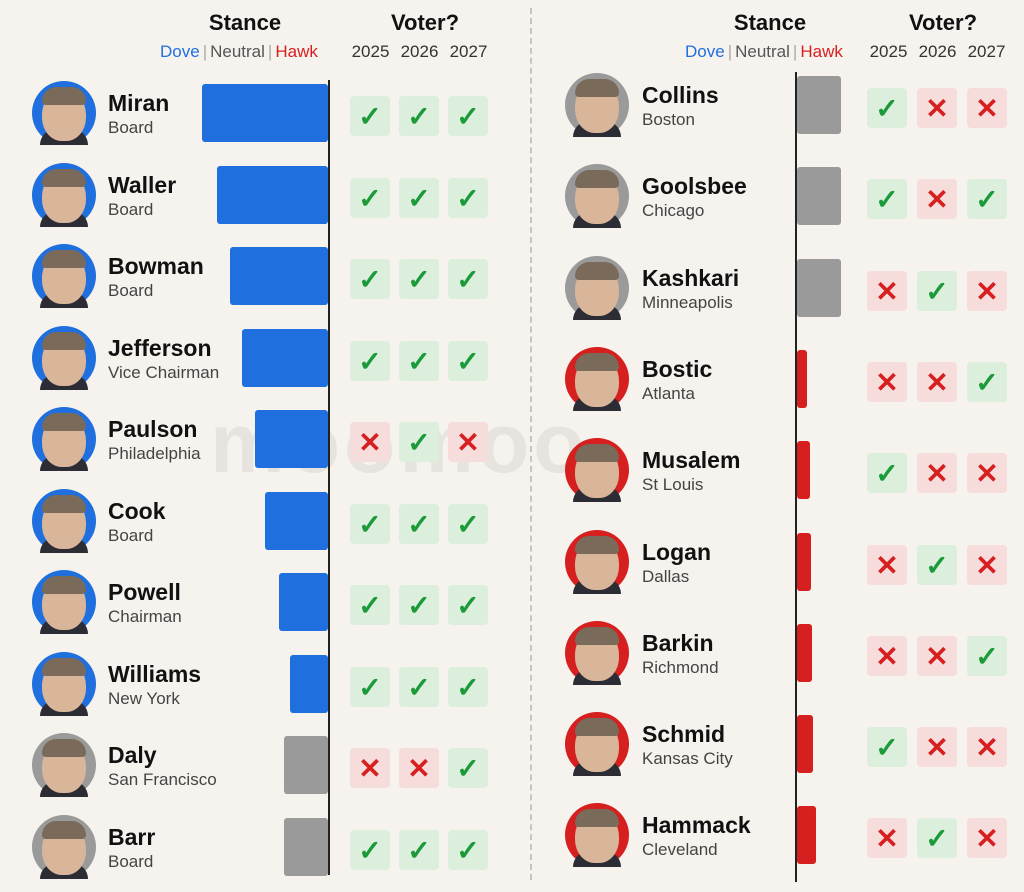 The width and height of the screenshot is (1024, 892). I want to click on member-row: Goolsbee Chicago ✓ ✕ ✓, so click(512, 201).